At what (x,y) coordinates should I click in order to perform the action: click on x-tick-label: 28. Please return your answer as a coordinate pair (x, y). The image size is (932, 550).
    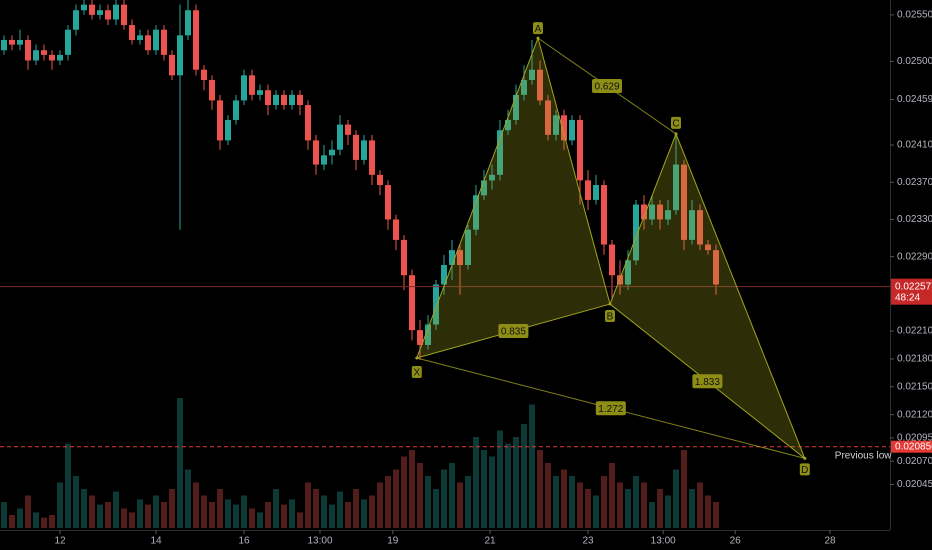
    Looking at the image, I should click on (830, 541).